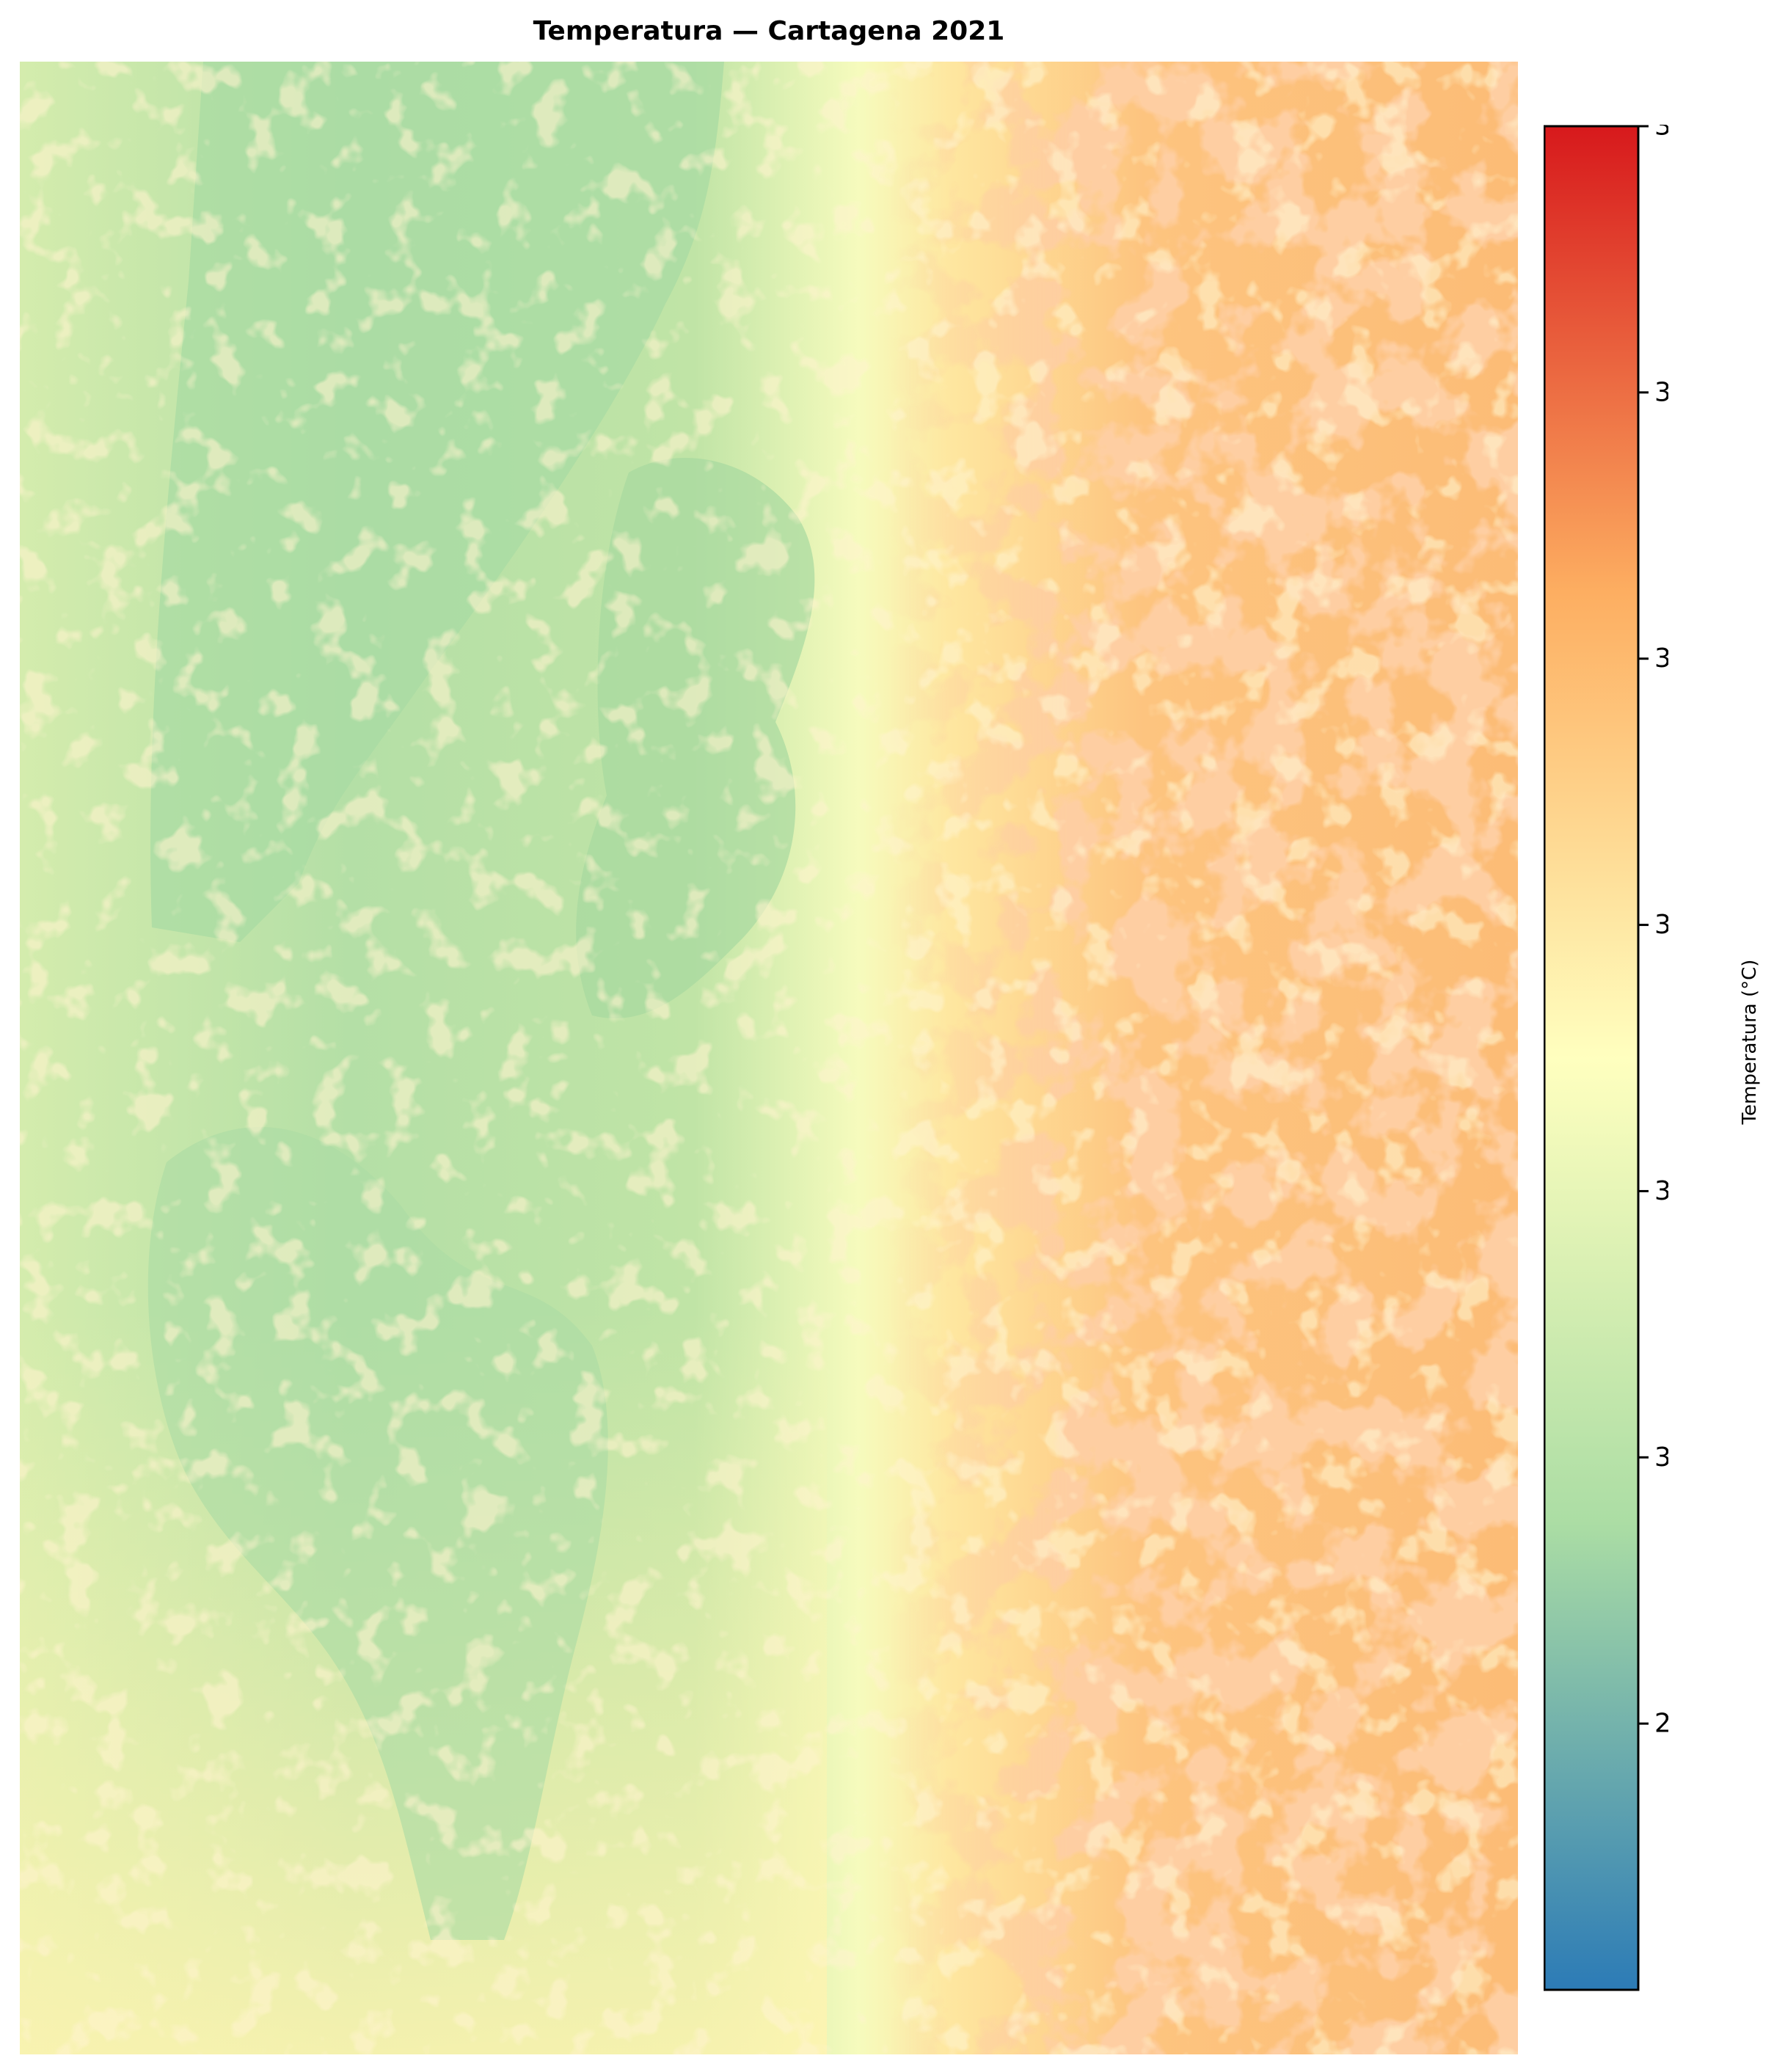 This screenshot has width=1785, height=2072. I want to click on colorbar-tick-label: 33.0, so click(1661, 133).